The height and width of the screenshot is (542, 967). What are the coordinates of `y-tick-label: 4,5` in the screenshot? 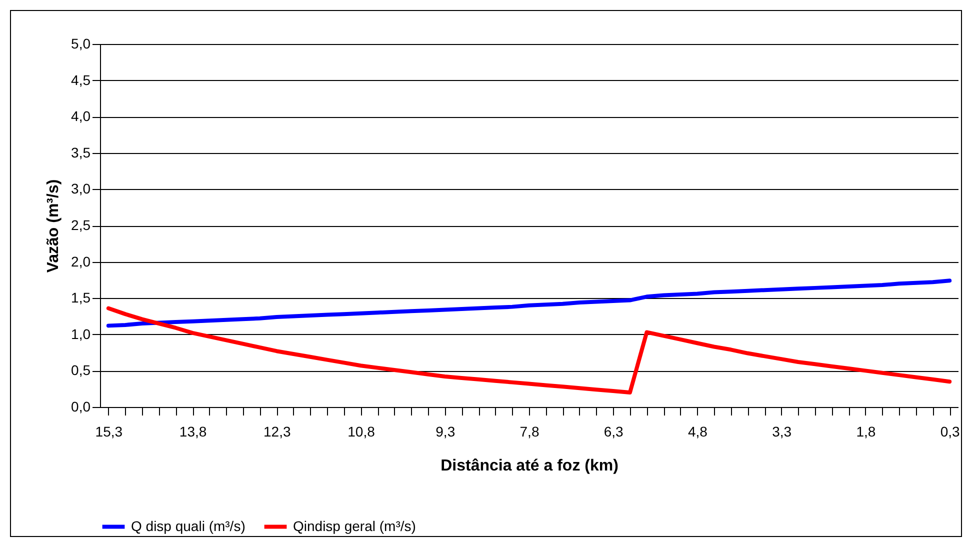 It's located at (81, 80).